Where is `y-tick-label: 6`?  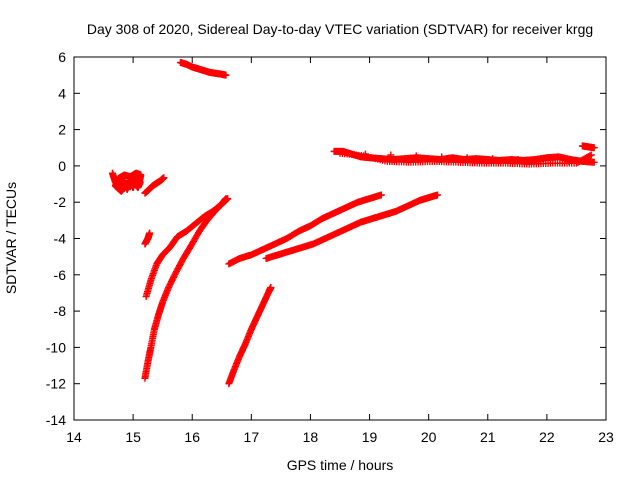
y-tick-label: 6 is located at coordinates (62, 57).